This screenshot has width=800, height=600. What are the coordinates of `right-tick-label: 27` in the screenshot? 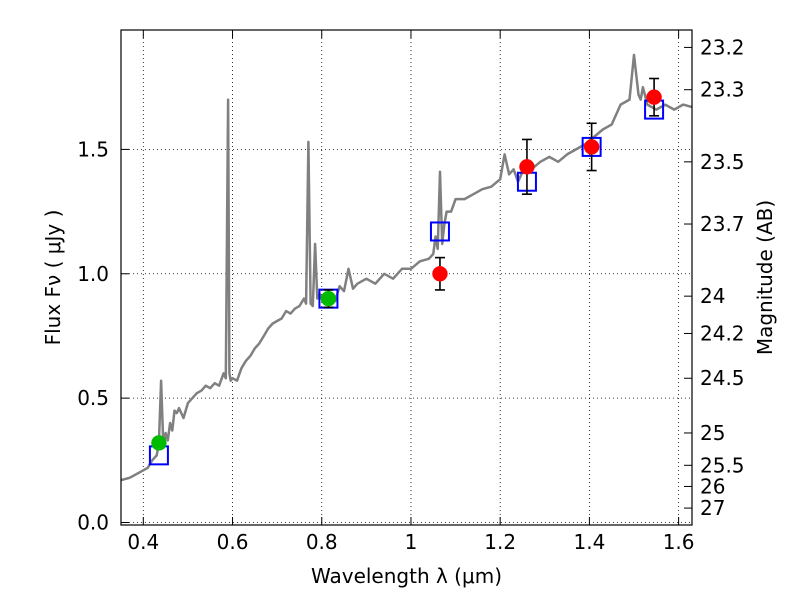 It's located at (712, 508).